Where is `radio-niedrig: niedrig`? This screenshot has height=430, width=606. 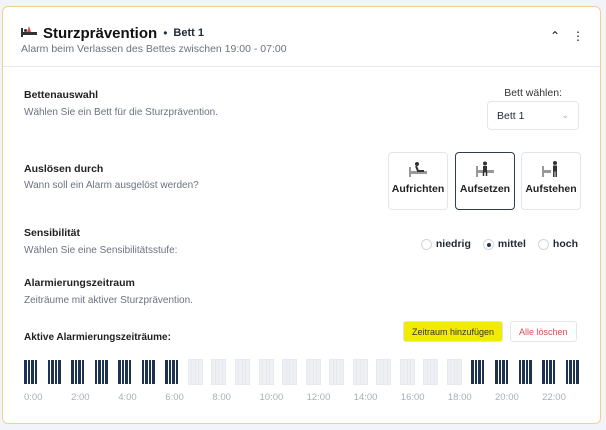 radio-niedrig: niedrig is located at coordinates (445, 244).